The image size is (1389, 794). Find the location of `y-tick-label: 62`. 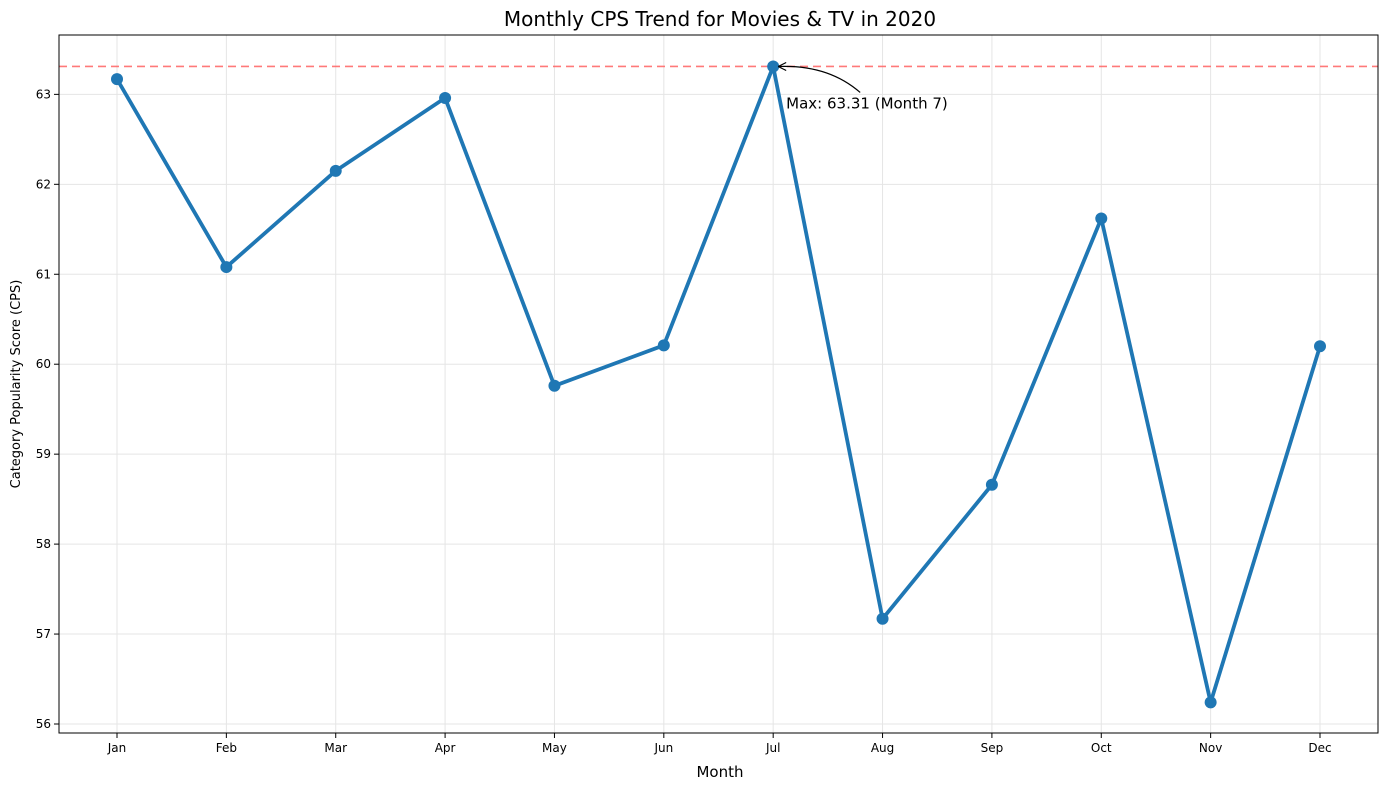

y-tick-label: 62 is located at coordinates (43, 184).